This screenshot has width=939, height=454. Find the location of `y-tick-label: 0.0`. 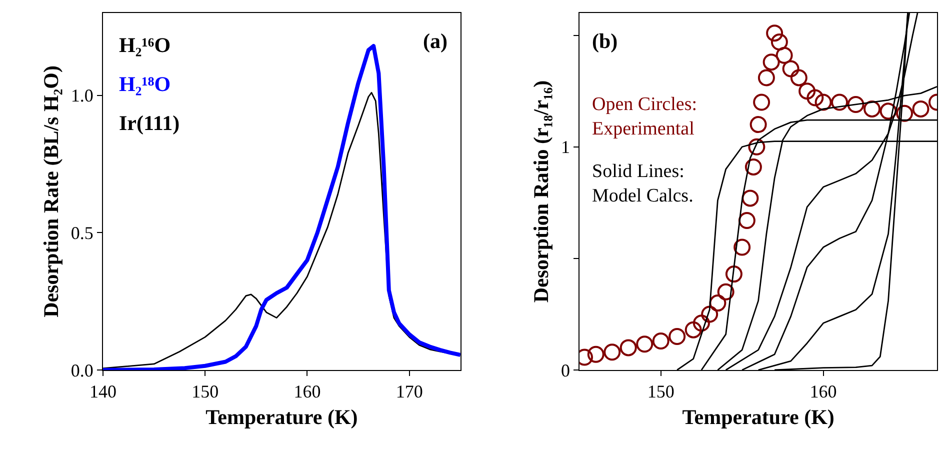

y-tick-label: 0.0 is located at coordinates (82, 370).